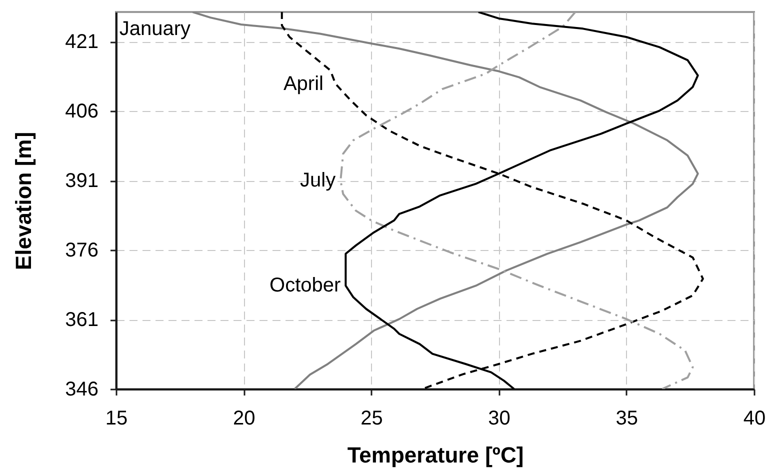 This screenshot has height=475, width=770. What do you see at coordinates (155, 29) in the screenshot?
I see `series-label: January` at bounding box center [155, 29].